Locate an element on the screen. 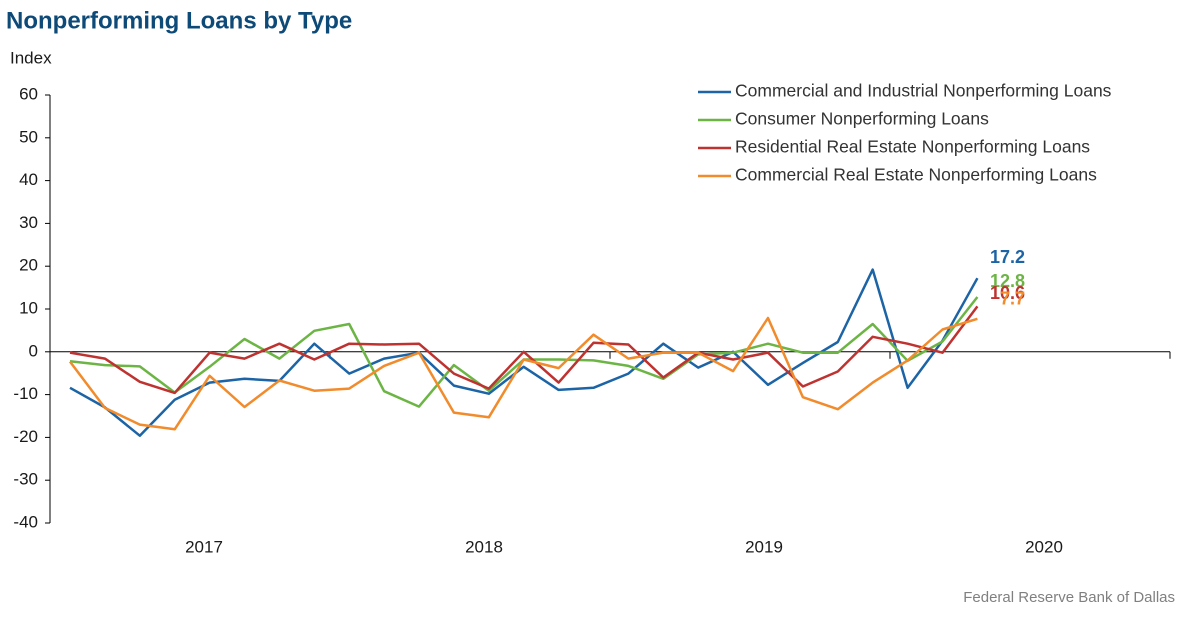 The image size is (1185, 620). y-tick-label: 10 is located at coordinates (28, 307).